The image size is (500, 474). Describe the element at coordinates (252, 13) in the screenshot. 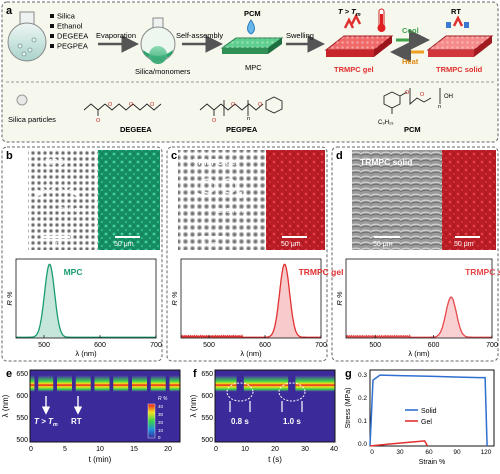

I see `pcm-label: PCM` at that location.